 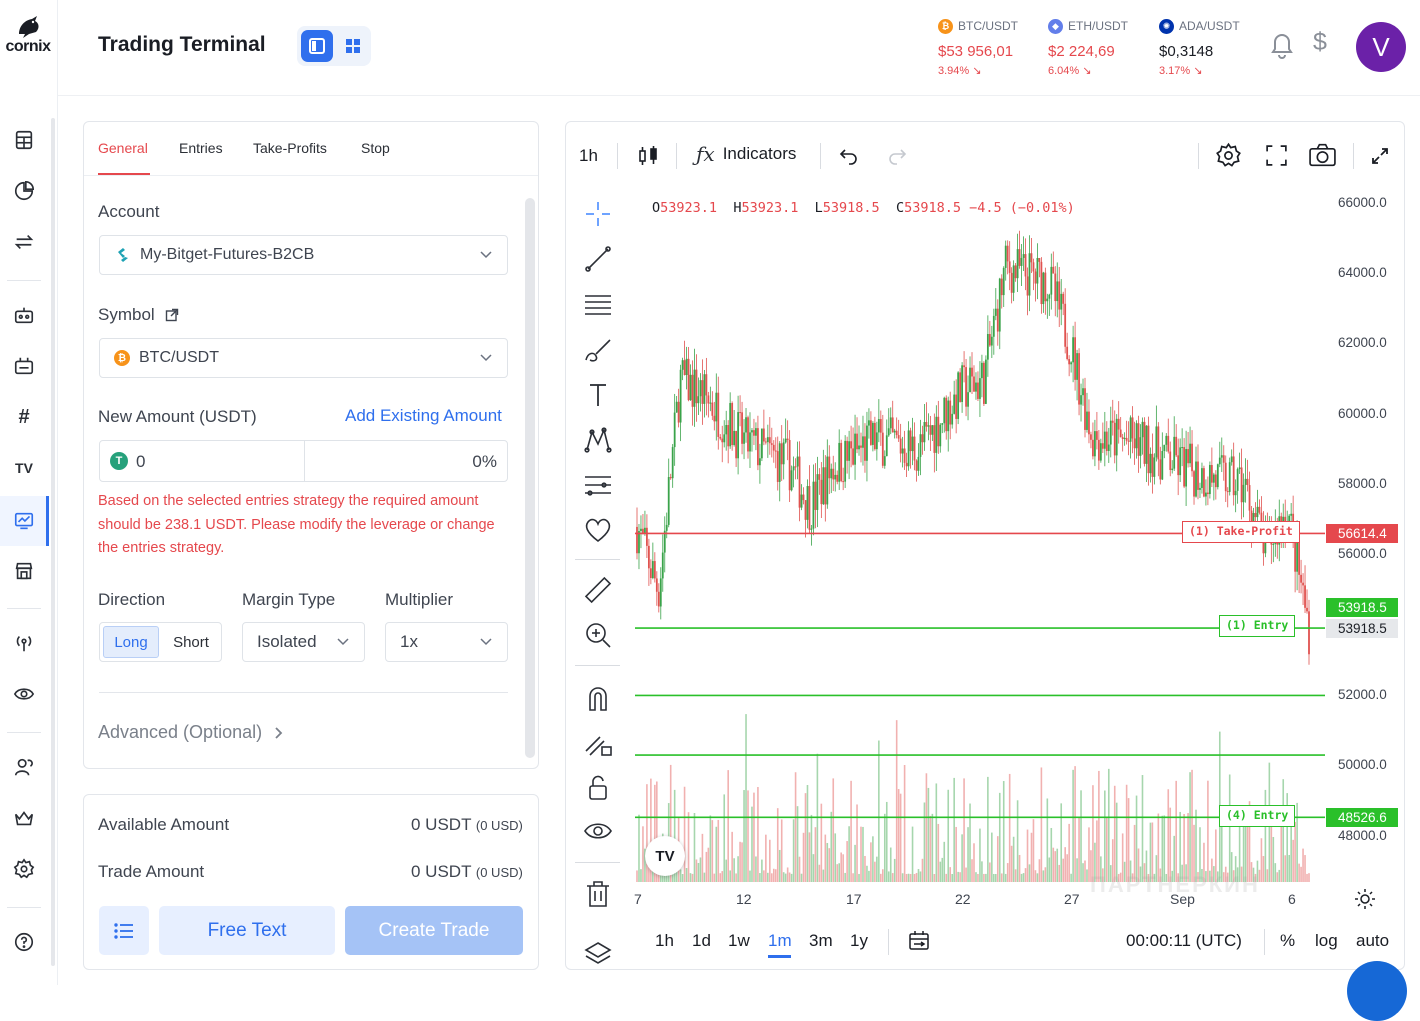 I want to click on list-button, so click(x=124, y=930).